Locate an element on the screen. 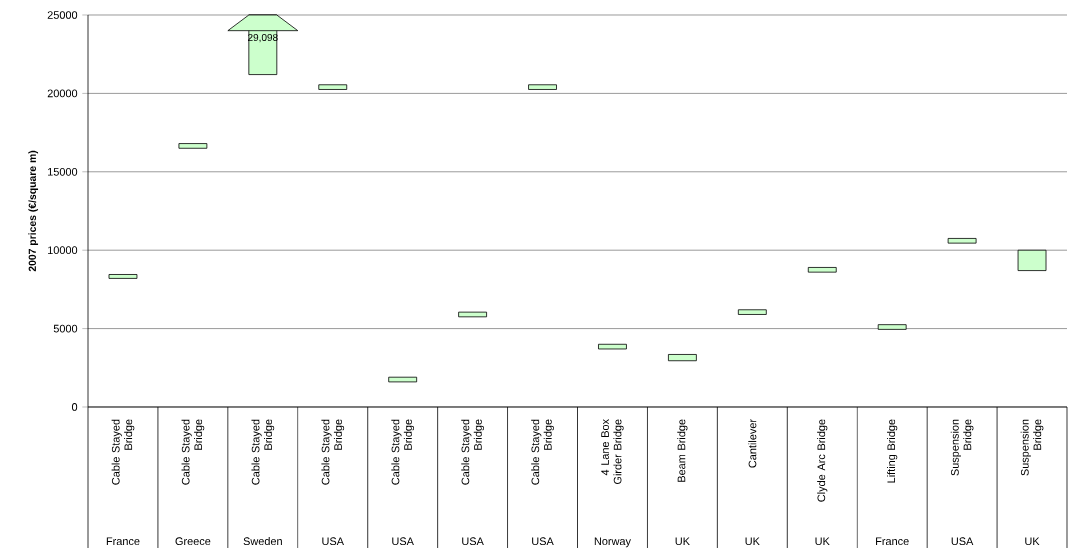 This screenshot has height=548, width=1075. x-tick-label: Clyde Arc Bridge is located at coordinates (822, 460).